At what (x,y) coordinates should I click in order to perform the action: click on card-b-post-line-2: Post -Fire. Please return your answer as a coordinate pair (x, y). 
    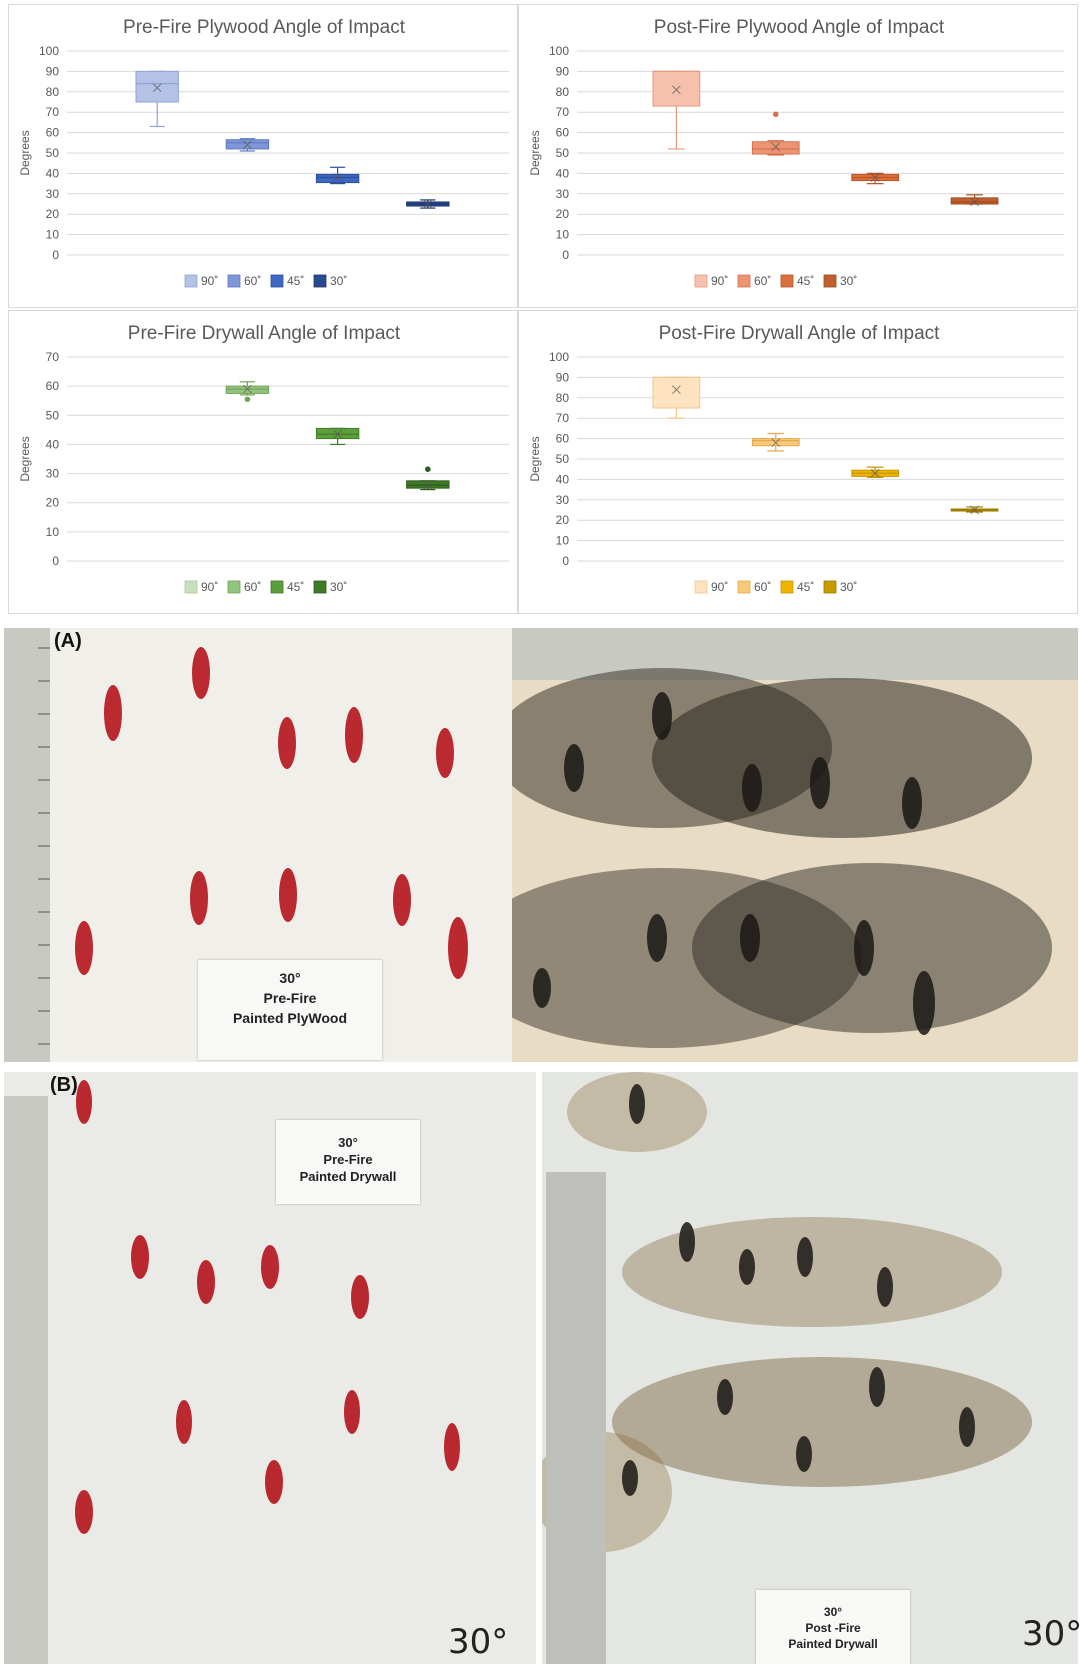
    Looking at the image, I should click on (833, 1628).